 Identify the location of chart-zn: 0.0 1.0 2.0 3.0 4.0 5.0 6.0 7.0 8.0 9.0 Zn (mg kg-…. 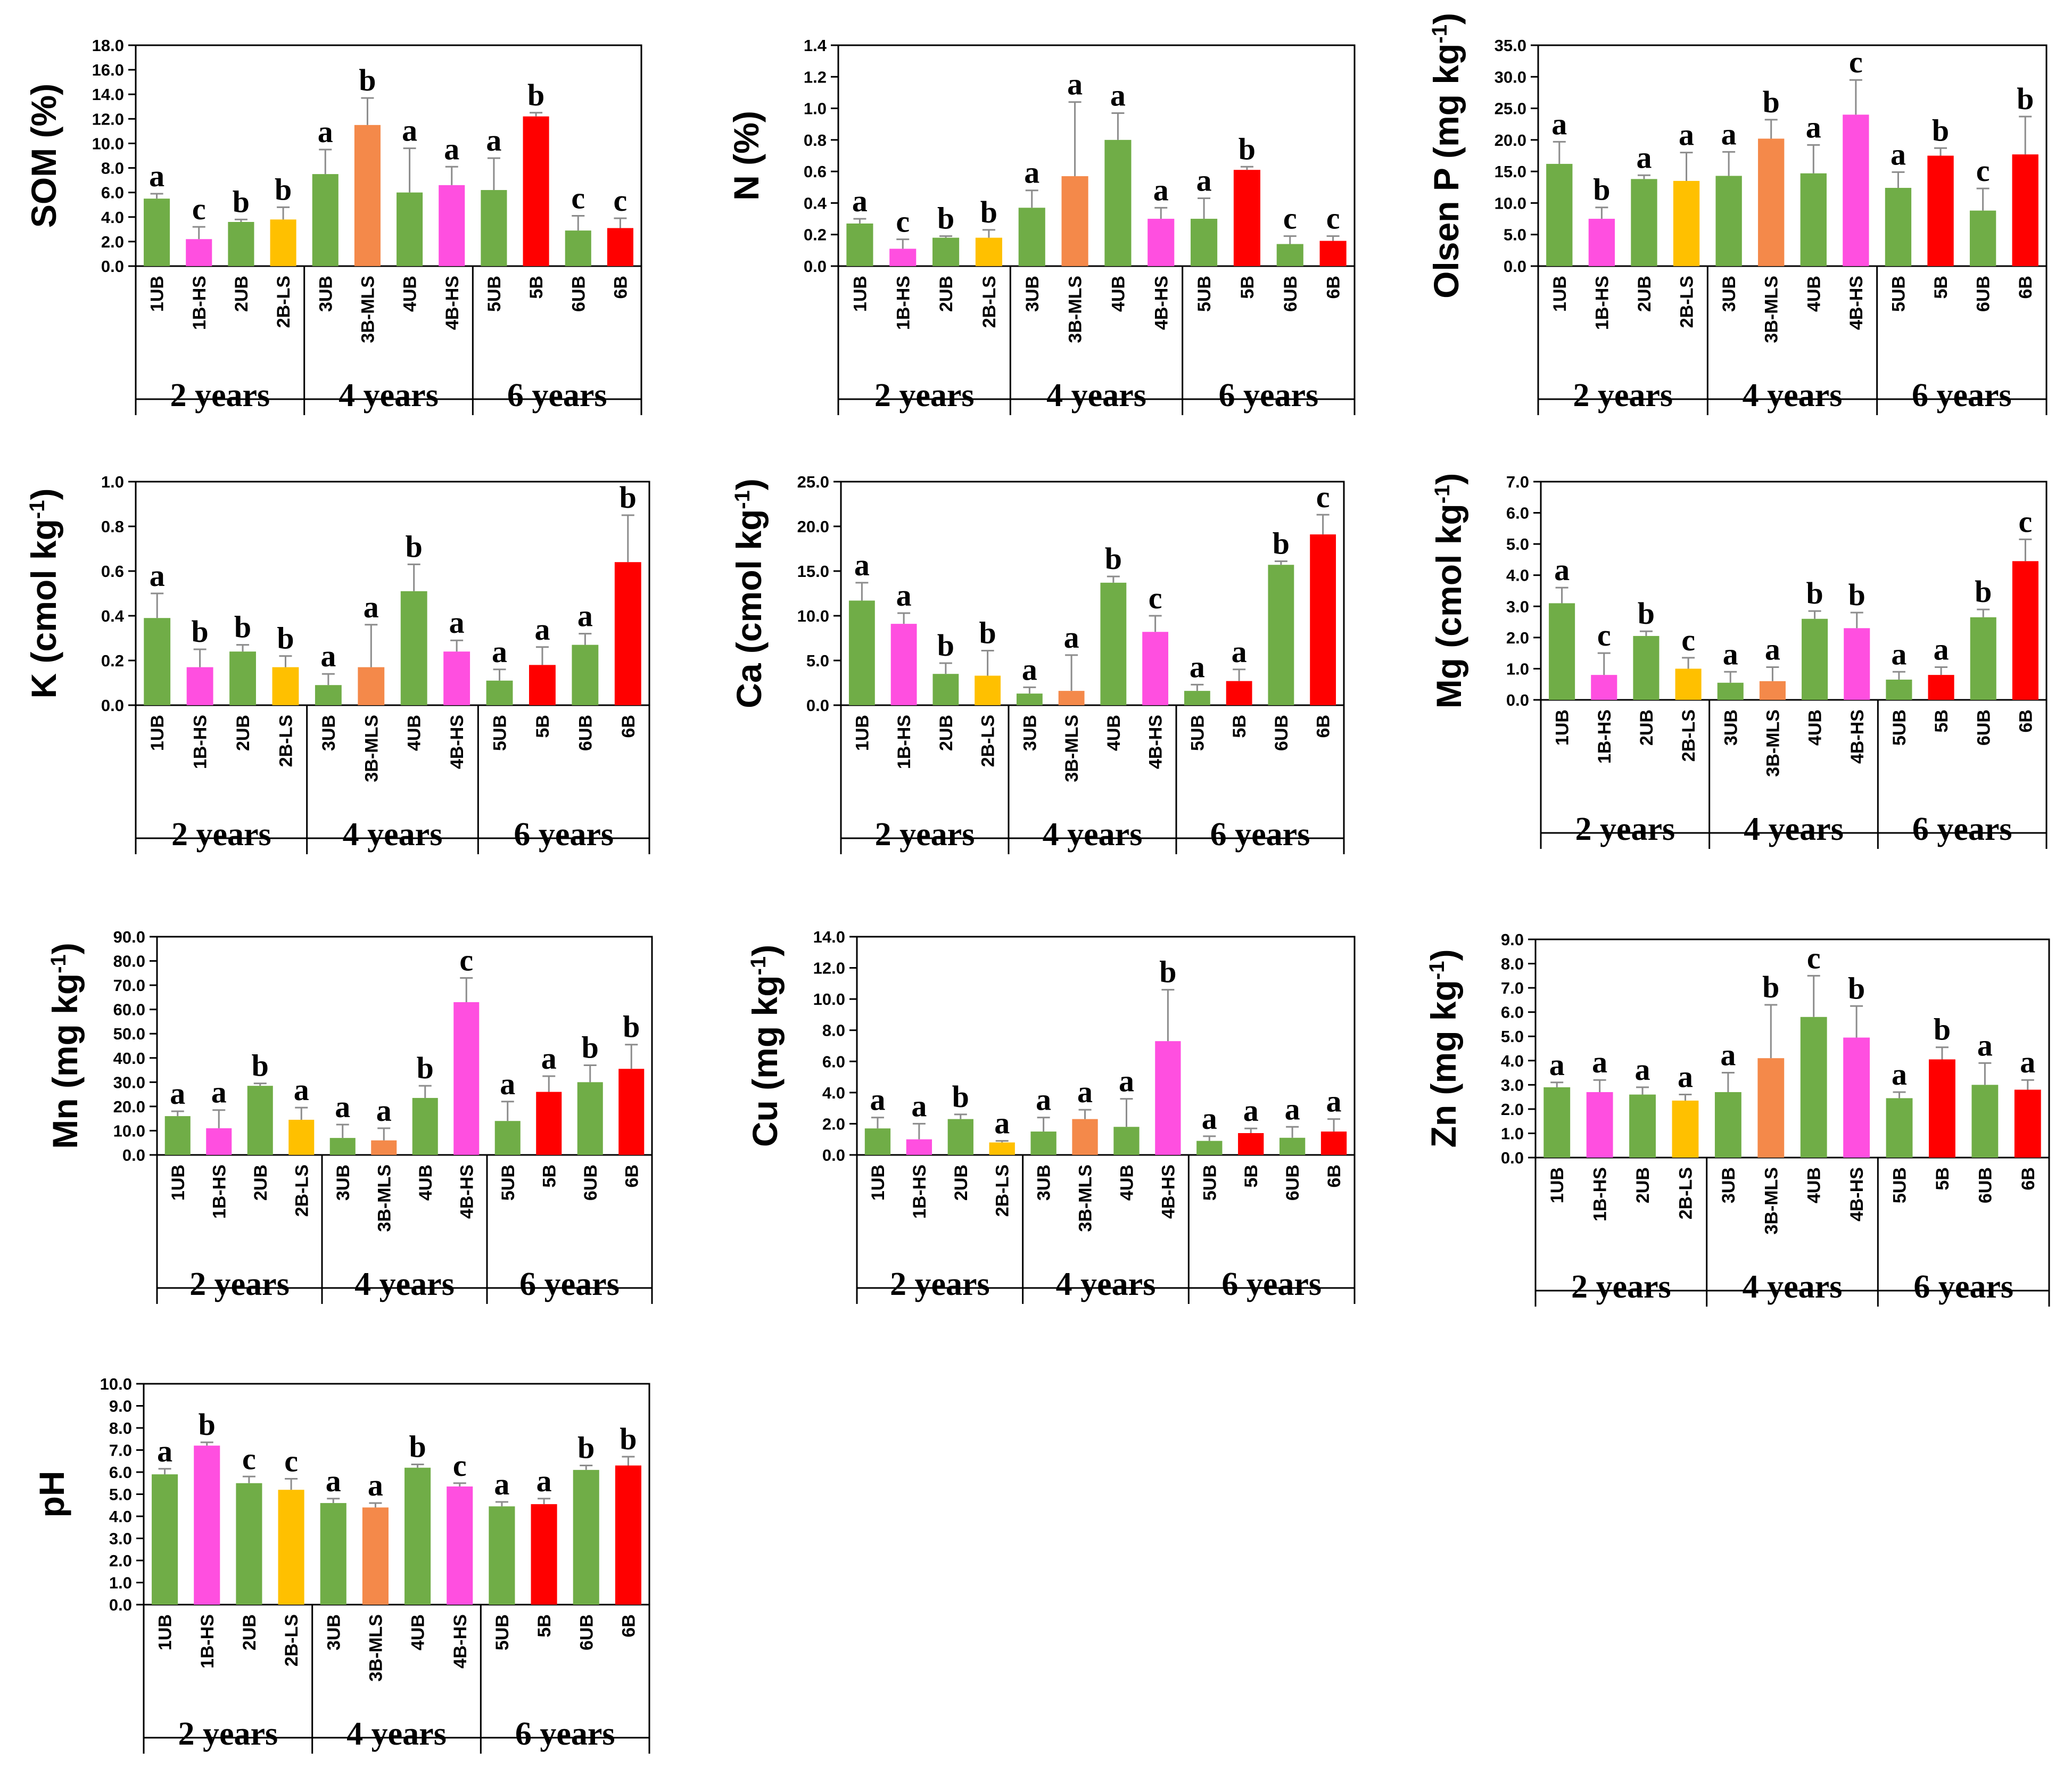
(1737, 1118).